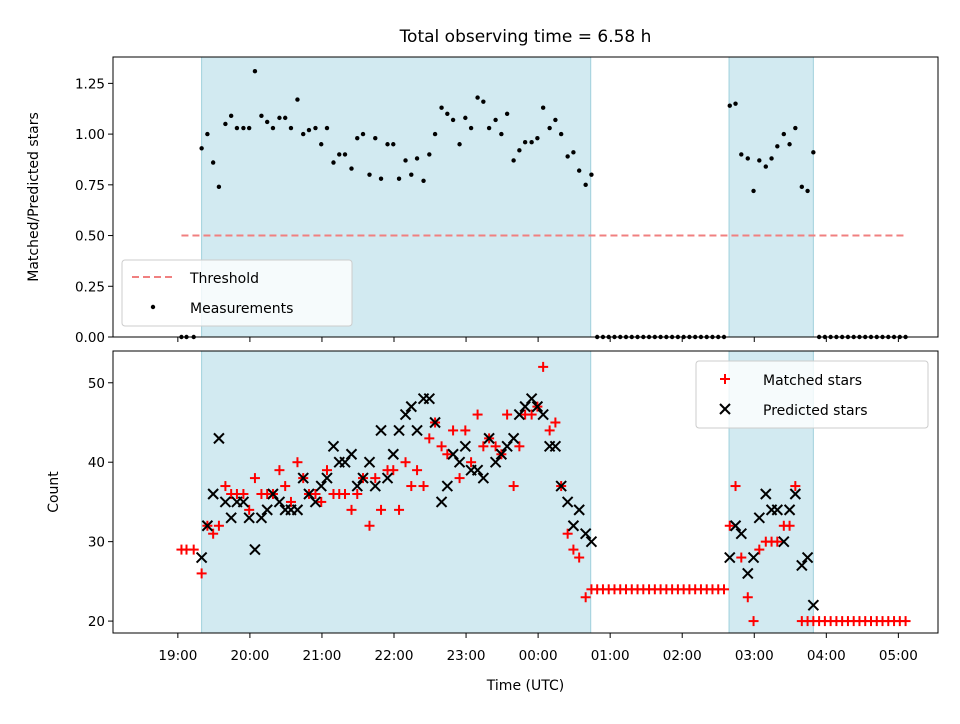 The image size is (960, 724). I want to click on y-tick-label: 0.00, so click(90, 338).